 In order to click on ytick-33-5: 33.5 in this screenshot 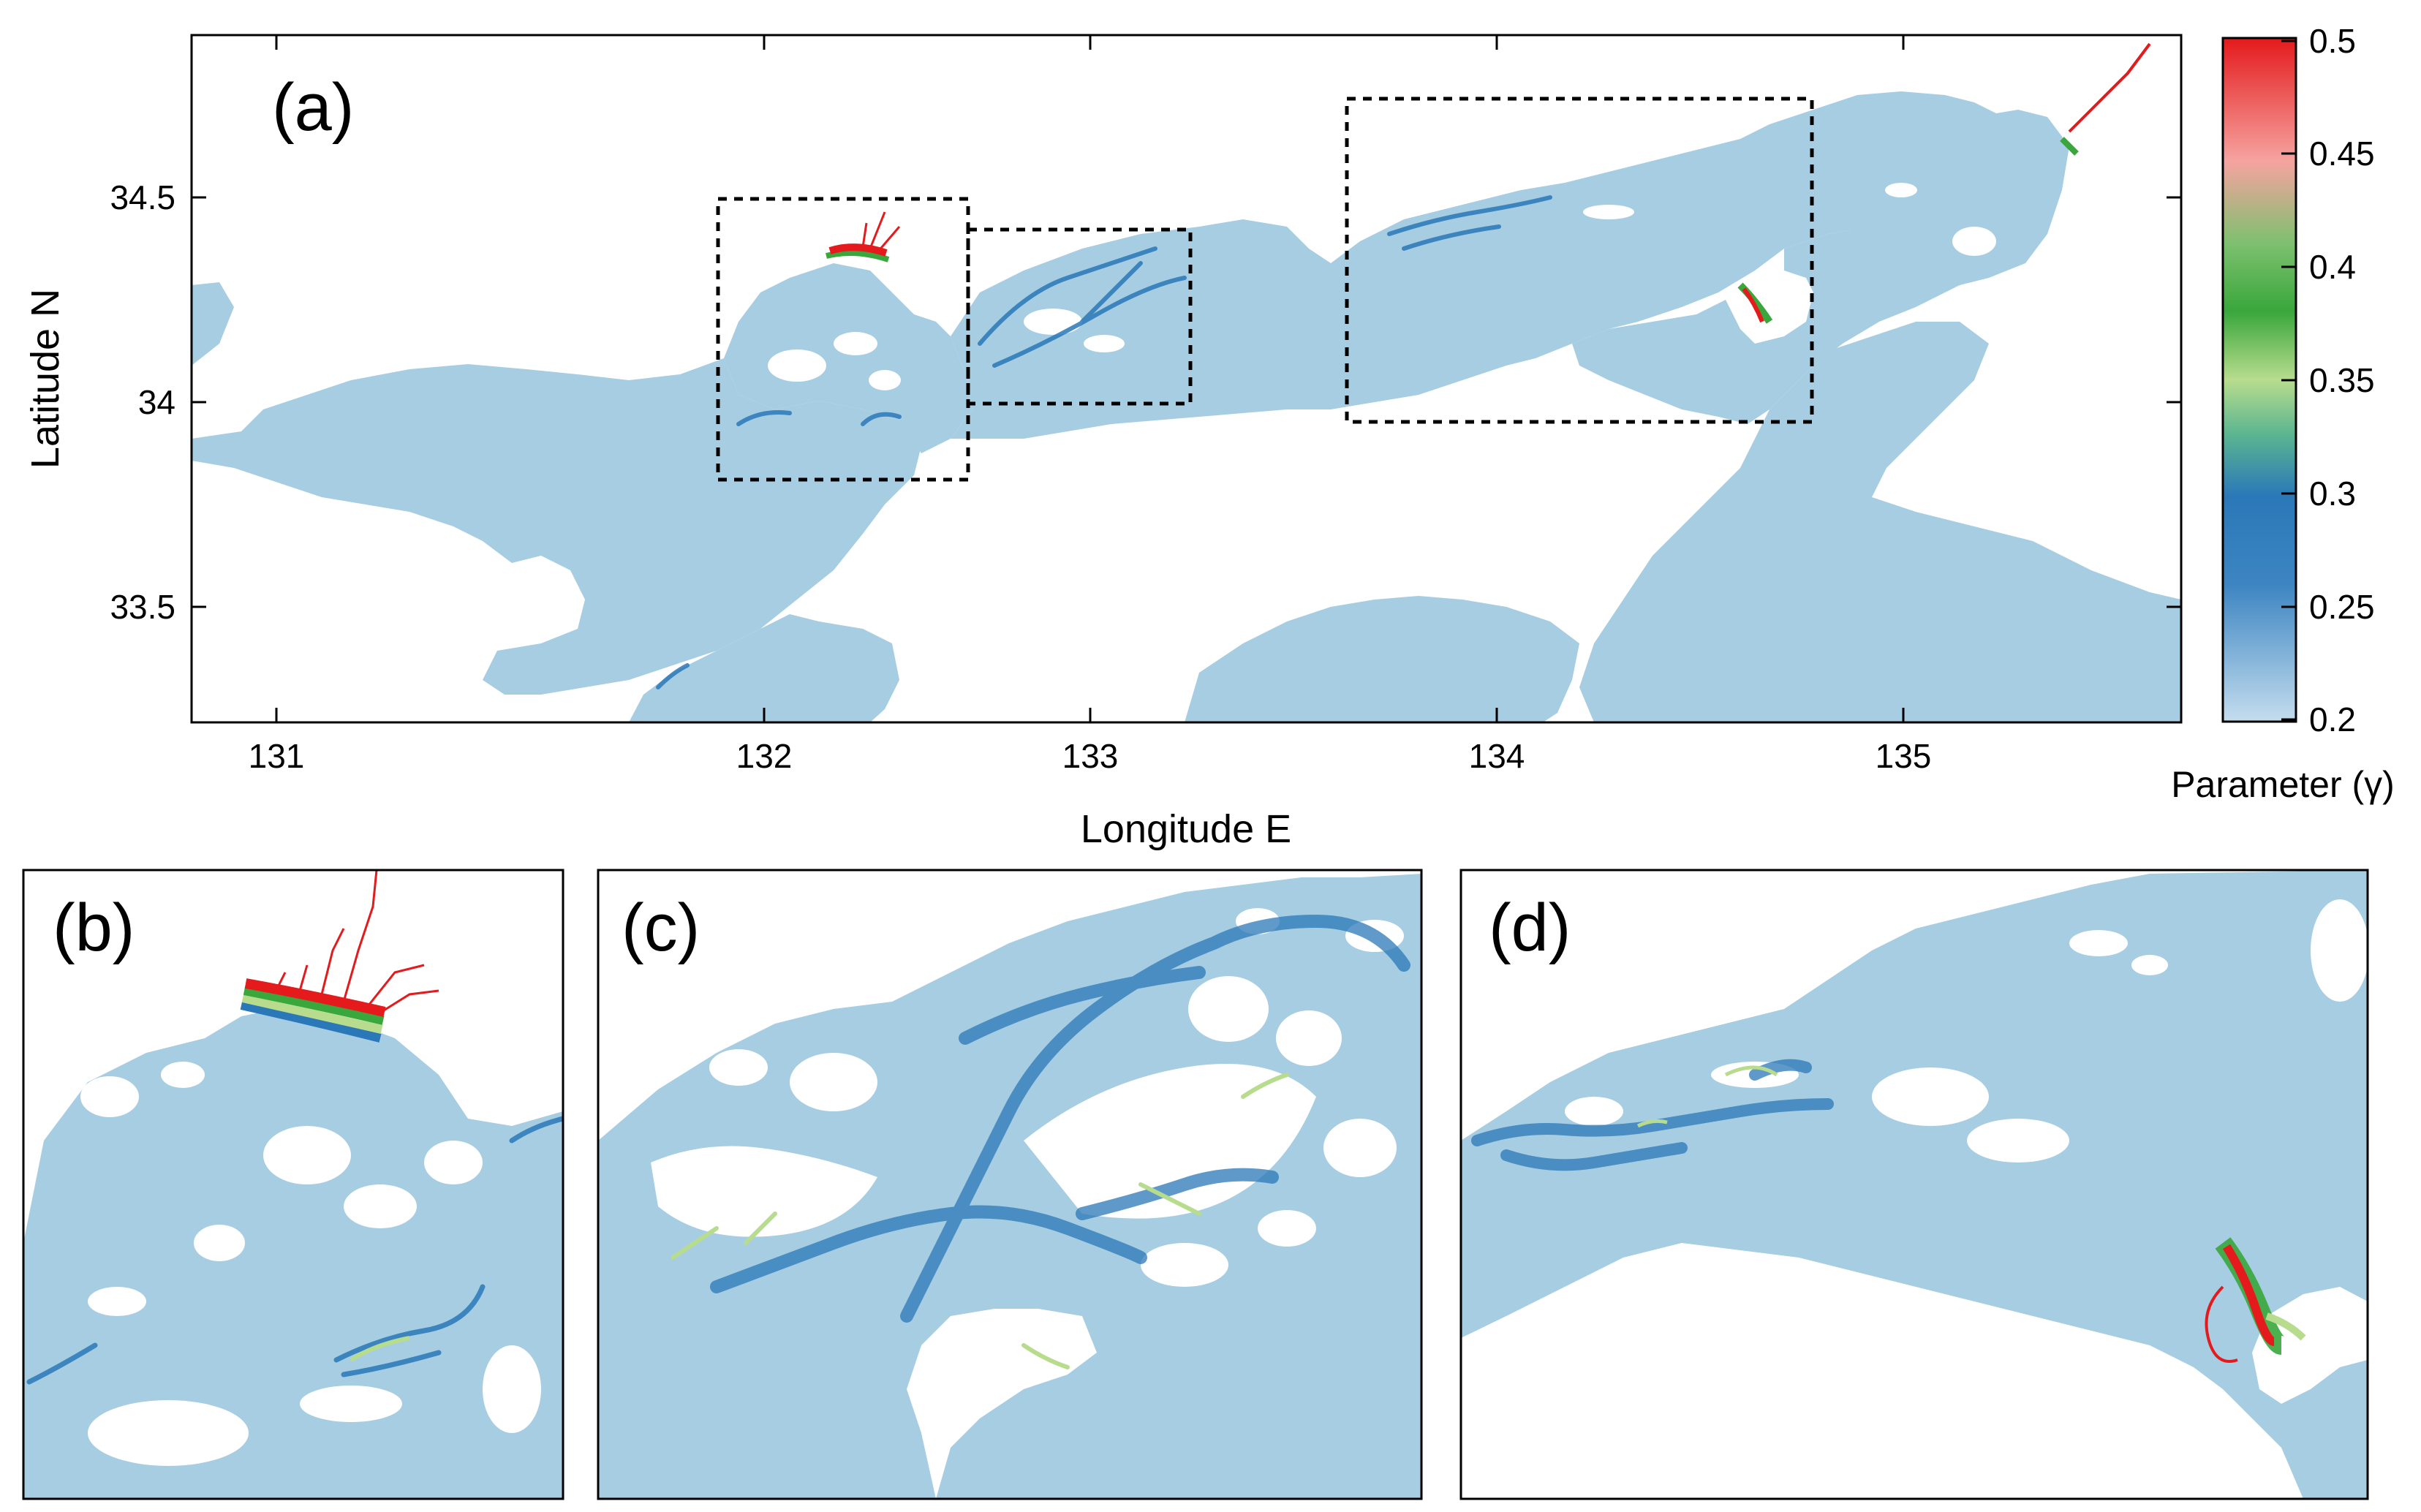, I will do `click(143, 607)`.